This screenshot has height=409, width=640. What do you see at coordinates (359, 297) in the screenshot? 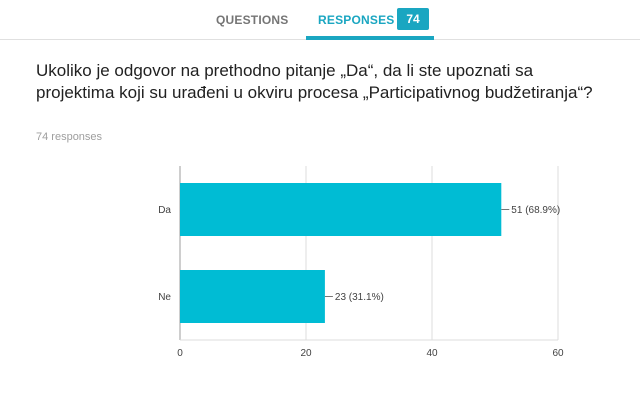
I see `data-label: 23 (31.1%)` at bounding box center [359, 297].